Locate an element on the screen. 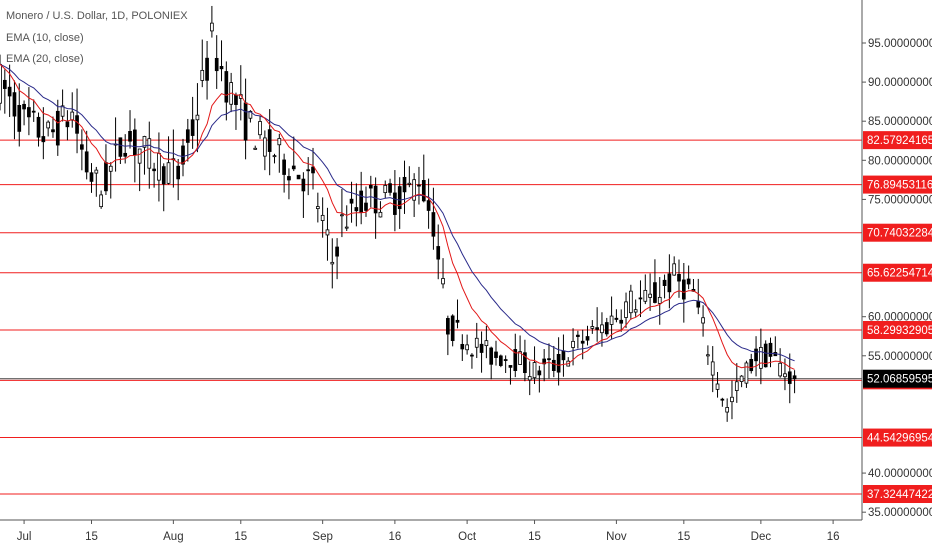  price-tick-label: 40.00000000 is located at coordinates (900, 474).